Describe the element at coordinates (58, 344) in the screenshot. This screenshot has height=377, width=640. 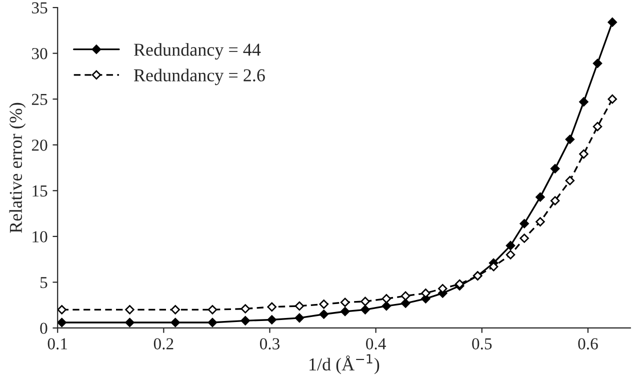
I see `x-tick-label: 0.1` at that location.